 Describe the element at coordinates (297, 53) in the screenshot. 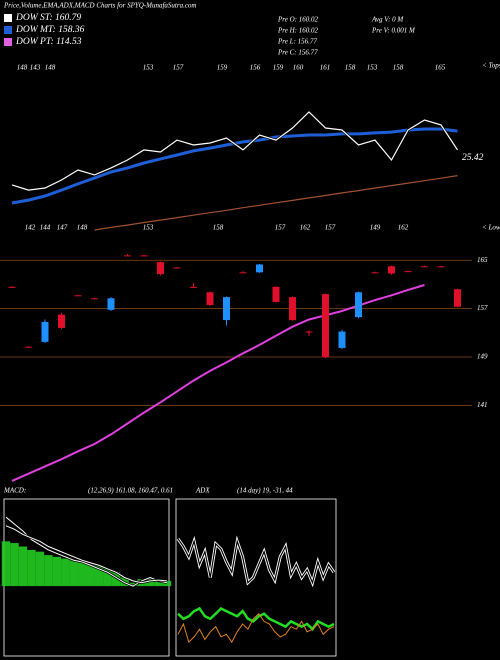

I see `stat: Pre C: 156.77` at that location.